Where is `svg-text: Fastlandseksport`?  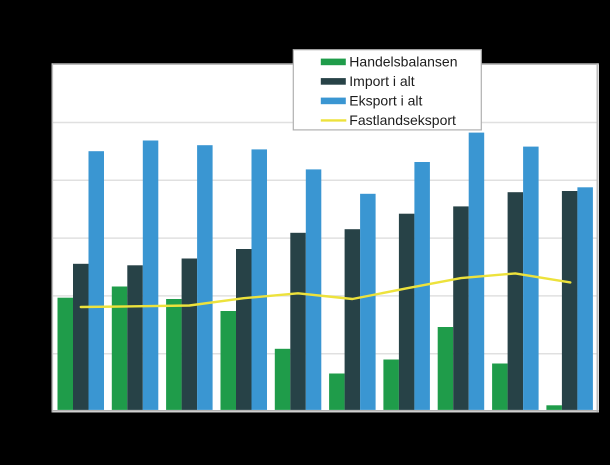 svg-text: Fastlandseksport is located at coordinates (402, 120).